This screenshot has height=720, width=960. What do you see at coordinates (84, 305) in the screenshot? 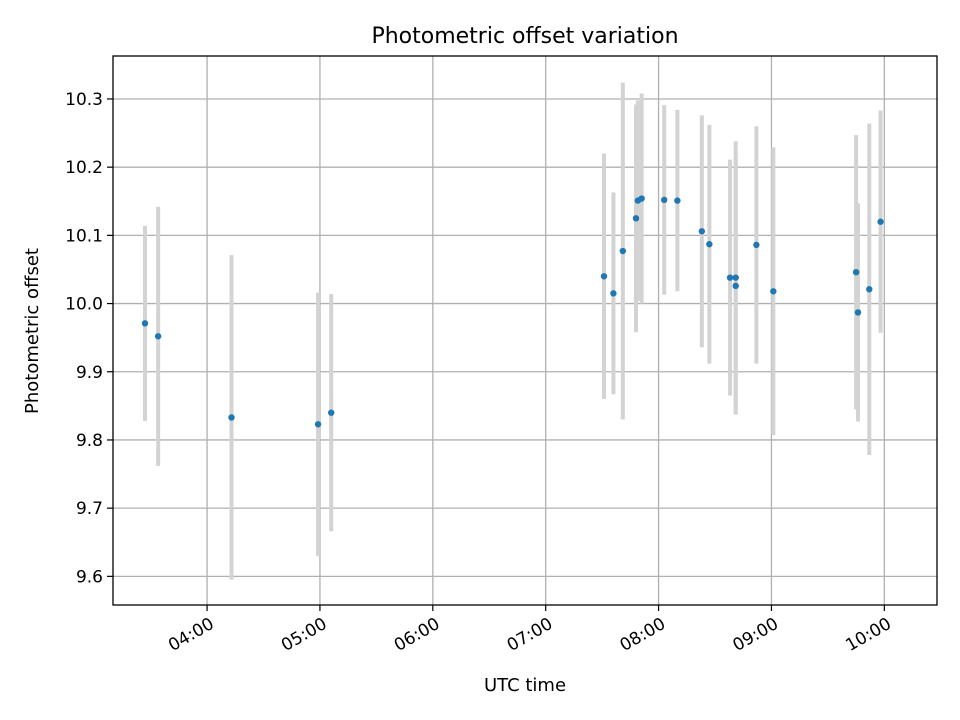
I see `y-tick-label: 10.0` at bounding box center [84, 305].